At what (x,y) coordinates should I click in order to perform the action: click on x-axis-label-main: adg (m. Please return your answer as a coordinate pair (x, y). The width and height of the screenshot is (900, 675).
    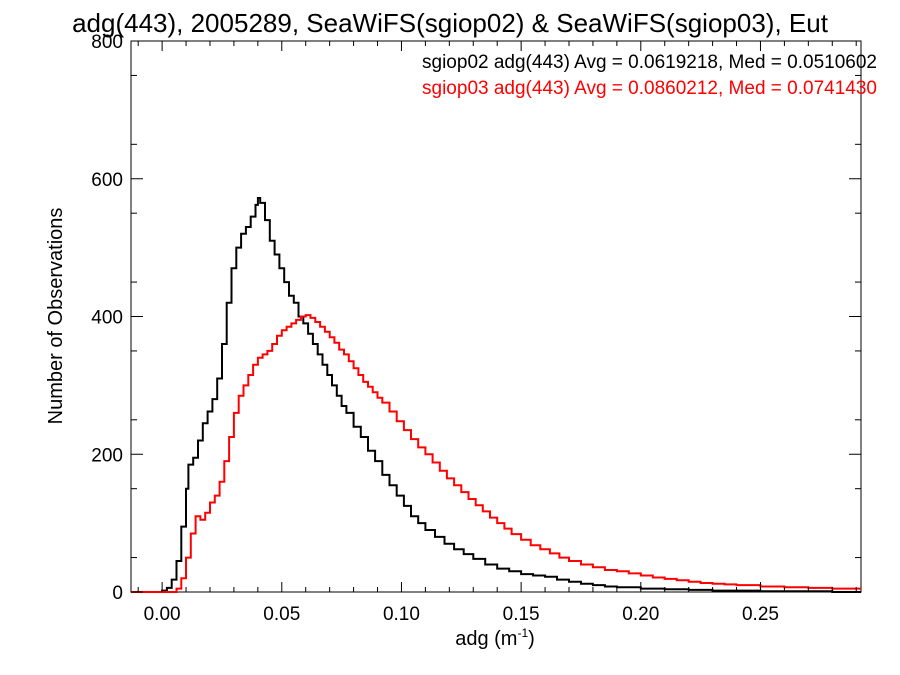
    Looking at the image, I should click on (486, 639).